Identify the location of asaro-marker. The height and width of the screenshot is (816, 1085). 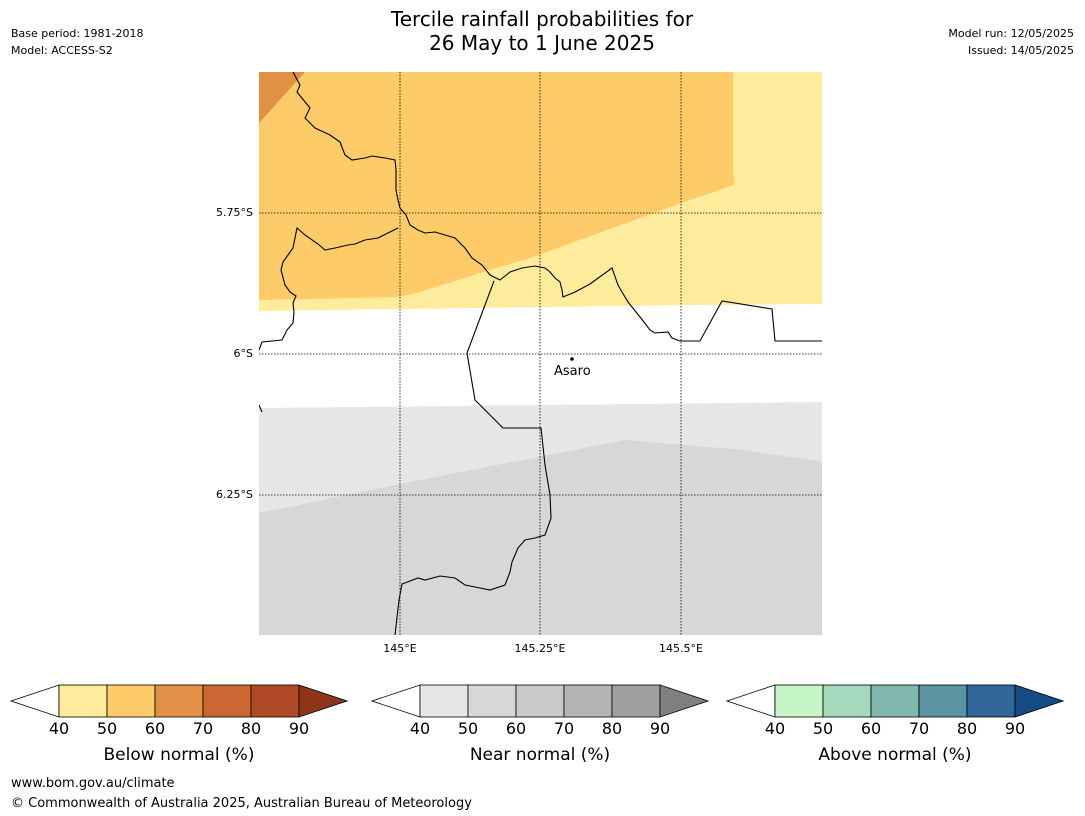
(572, 359).